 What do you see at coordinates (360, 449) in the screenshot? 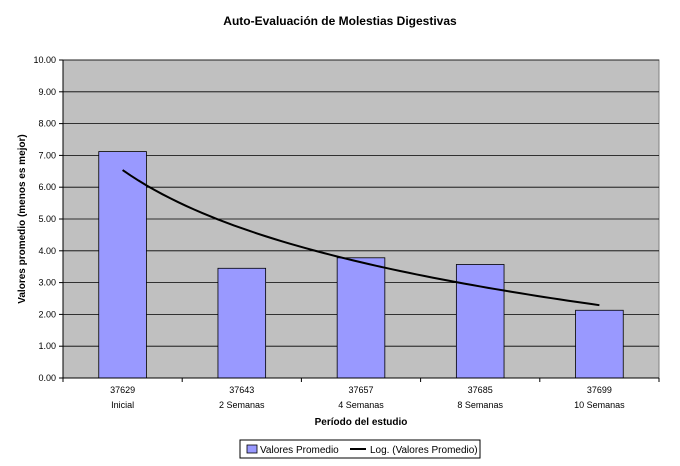
I see `legend: Valores Promedio Log. (Valores Promedio)` at bounding box center [360, 449].